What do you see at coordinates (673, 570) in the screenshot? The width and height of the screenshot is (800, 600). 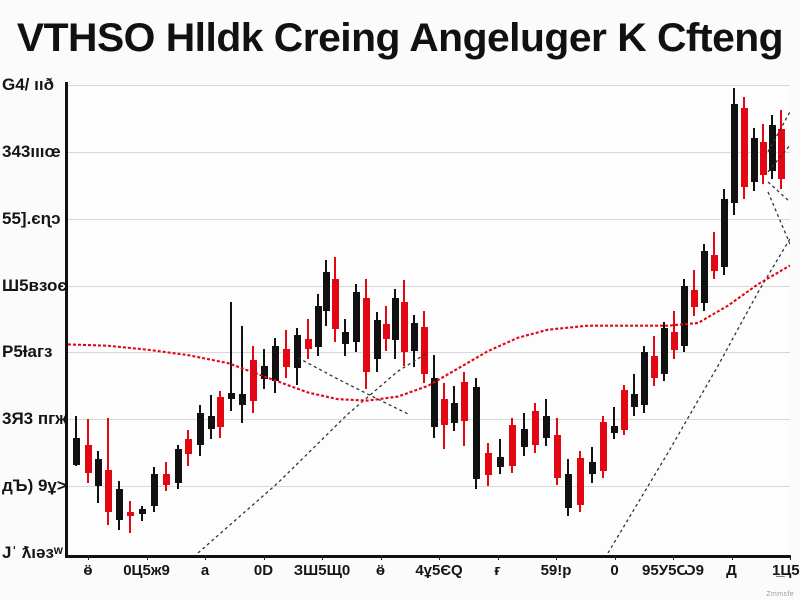 I see `x-tick-label: 95У5Ѡ9` at bounding box center [673, 570].